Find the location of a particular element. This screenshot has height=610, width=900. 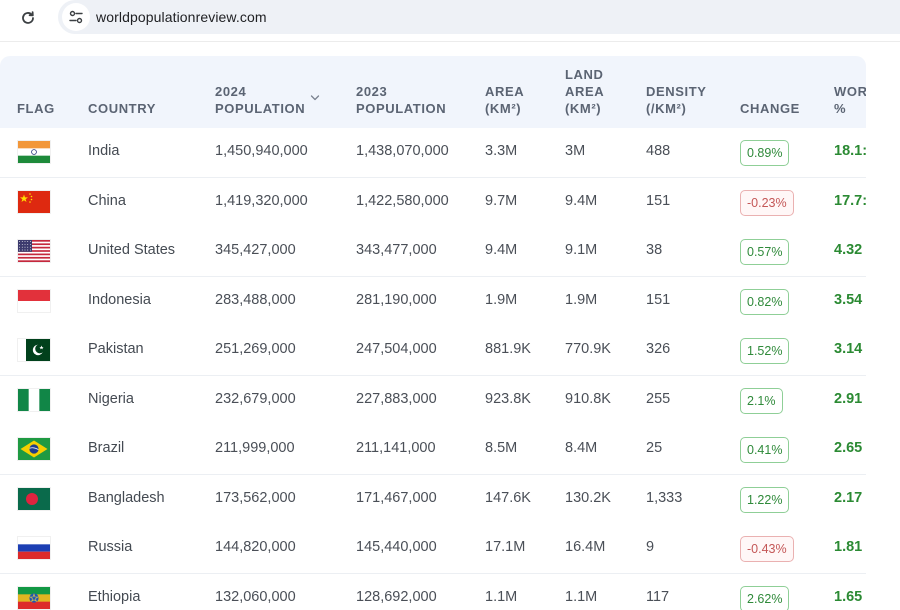

density-cell: 9 is located at coordinates (650, 547).